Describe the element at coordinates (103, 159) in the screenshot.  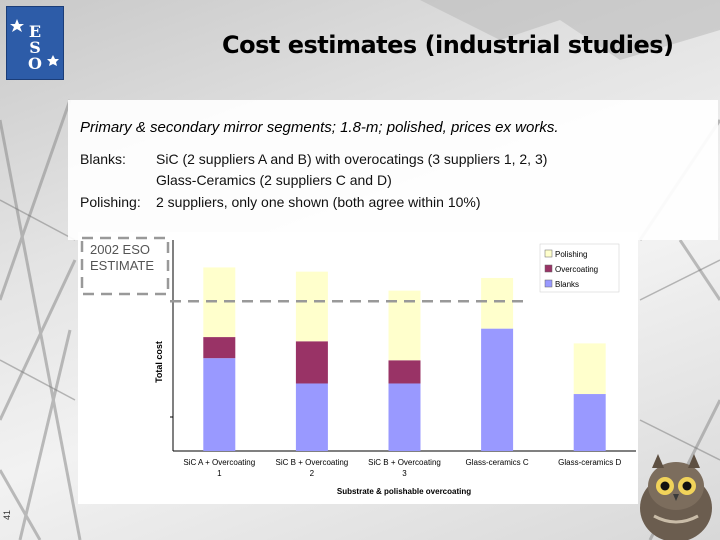
I see `blanks-label: Blanks:` at that location.